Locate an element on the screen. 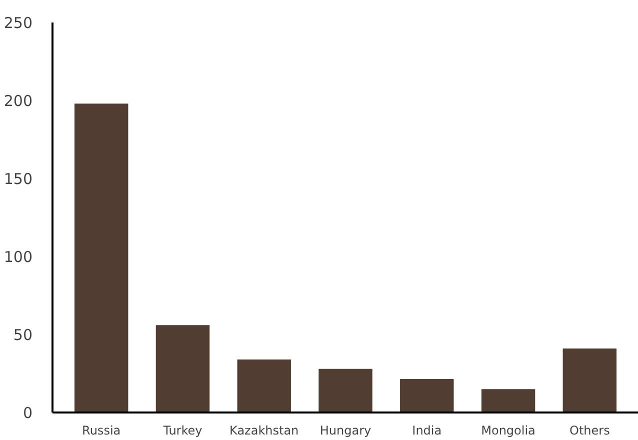 The width and height of the screenshot is (638, 440). x-tick-label: India is located at coordinates (427, 431).